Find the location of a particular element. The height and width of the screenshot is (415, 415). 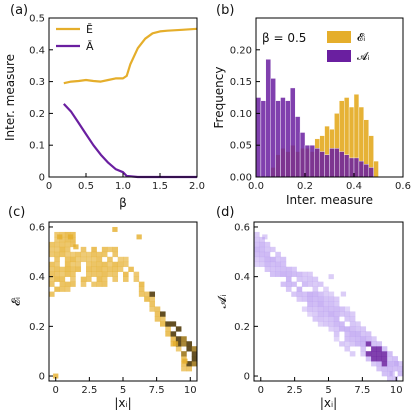

panel-d-ytick-label: 0.2 is located at coordinates (242, 327).